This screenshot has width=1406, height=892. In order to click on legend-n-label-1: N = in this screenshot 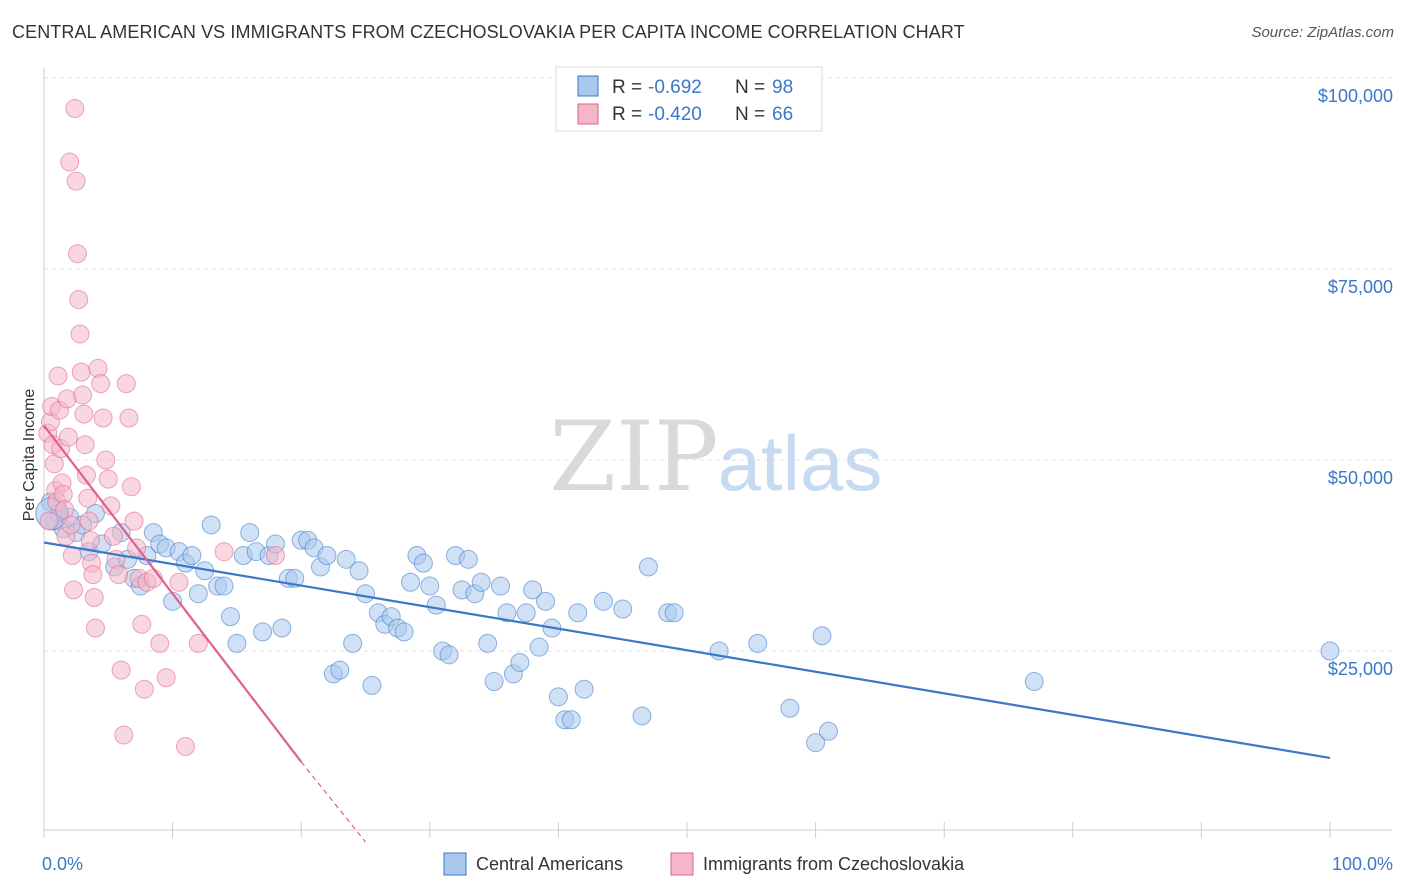, I will do `click(750, 87)`.